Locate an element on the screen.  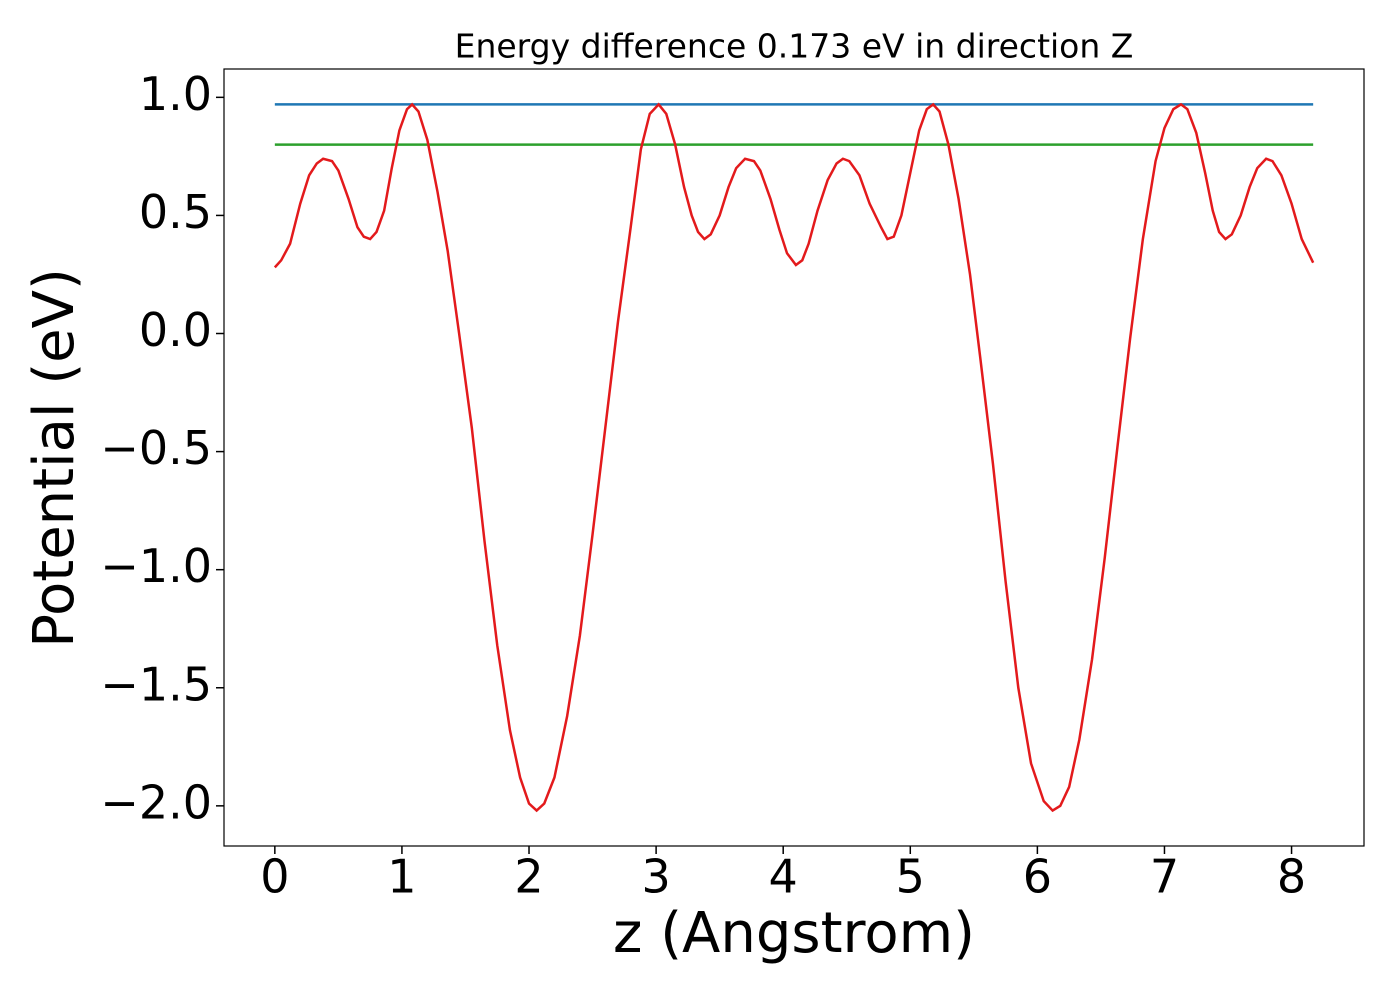
x-tick-label: 1 is located at coordinates (401, 877).